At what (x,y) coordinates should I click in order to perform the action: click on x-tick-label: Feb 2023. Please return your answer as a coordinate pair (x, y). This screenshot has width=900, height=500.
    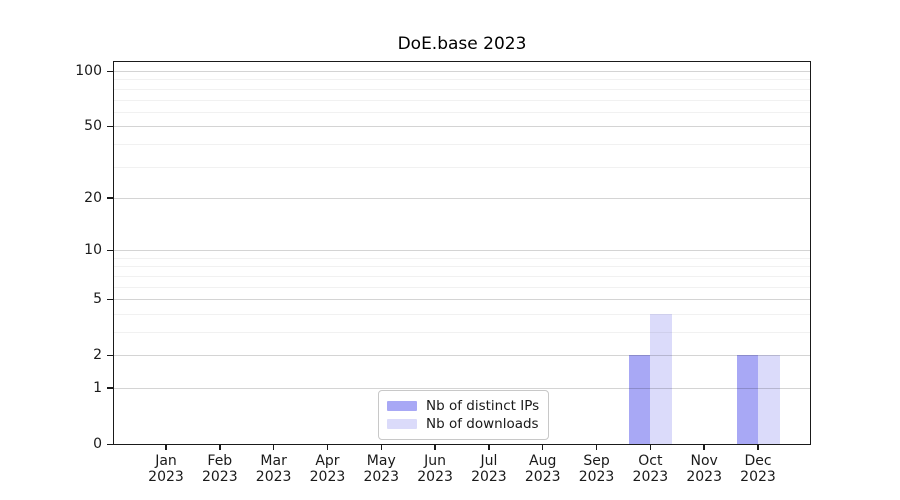
    Looking at the image, I should click on (220, 469).